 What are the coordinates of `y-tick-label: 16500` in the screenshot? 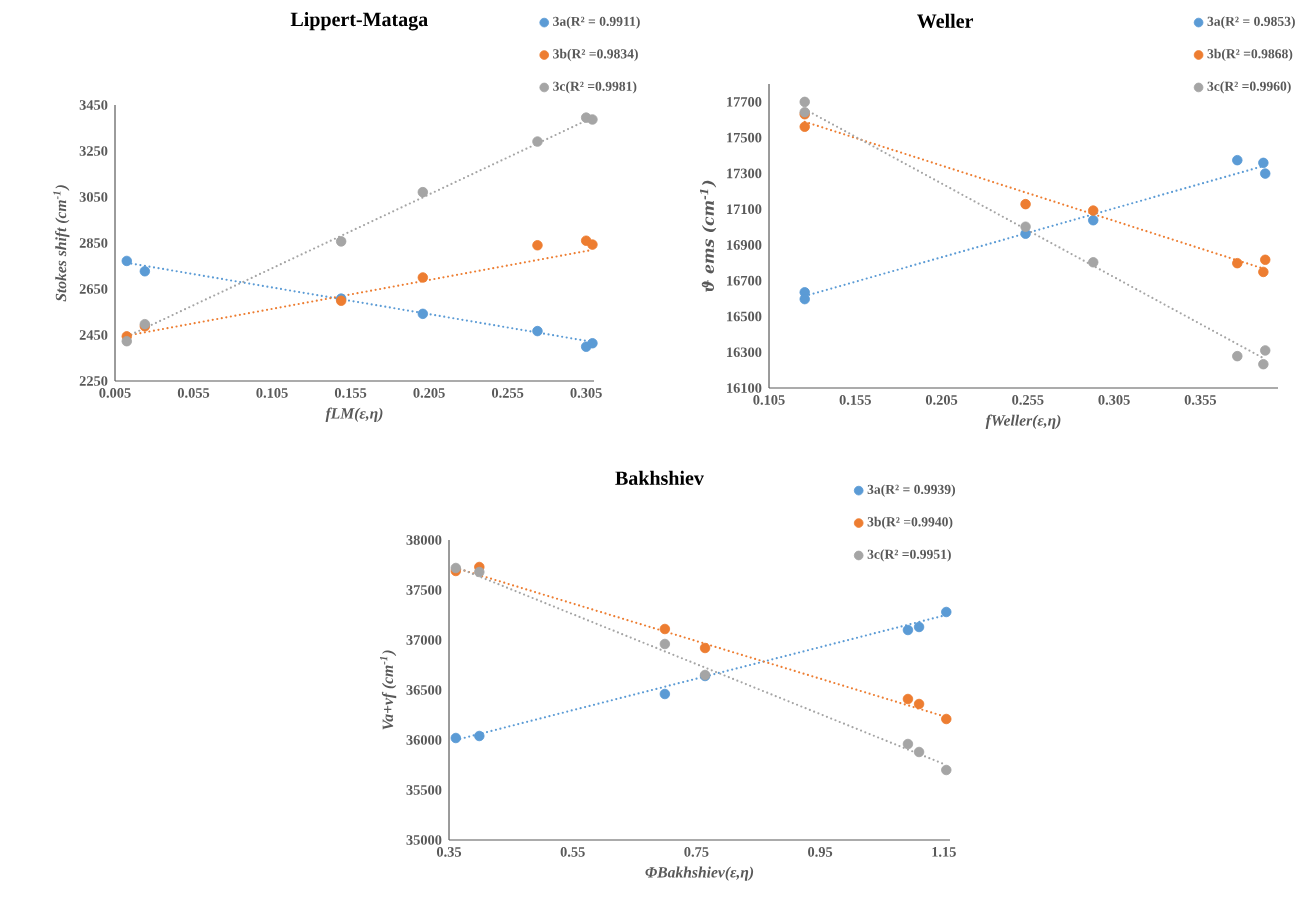 It's located at (744, 316).